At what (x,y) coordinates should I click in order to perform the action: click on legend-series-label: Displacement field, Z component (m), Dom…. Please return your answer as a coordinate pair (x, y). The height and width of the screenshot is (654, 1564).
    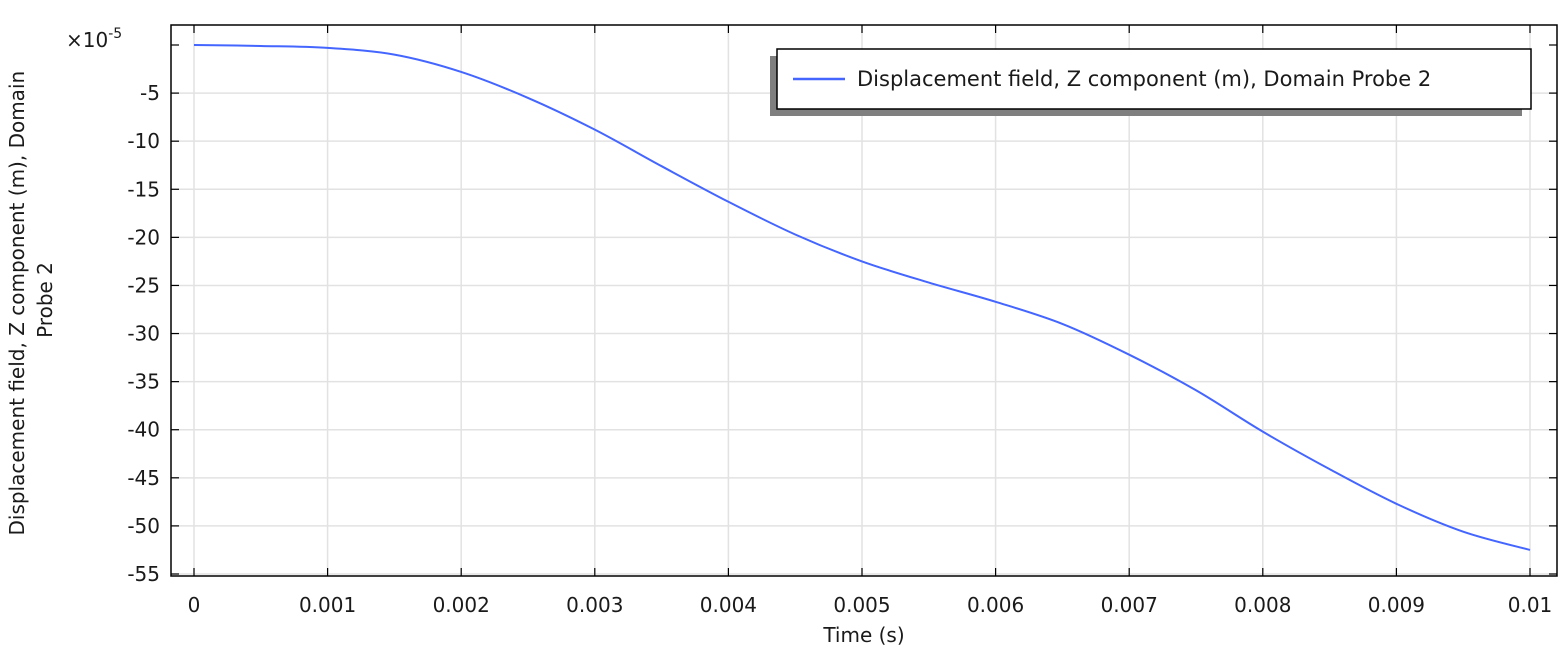
    Looking at the image, I should click on (1144, 79).